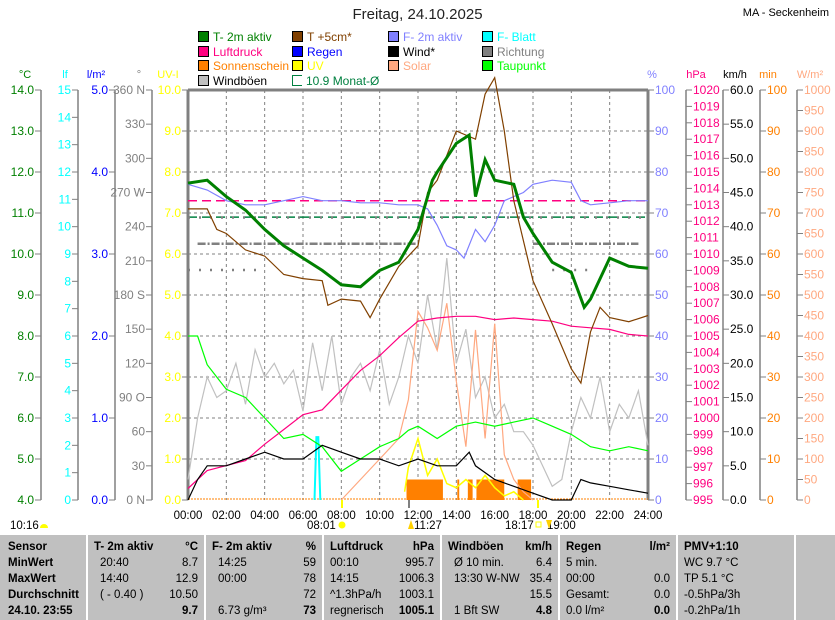 The width and height of the screenshot is (835, 620). What do you see at coordinates (67, 336) in the screenshot?
I see `axis-tick-label: 6` at bounding box center [67, 336].